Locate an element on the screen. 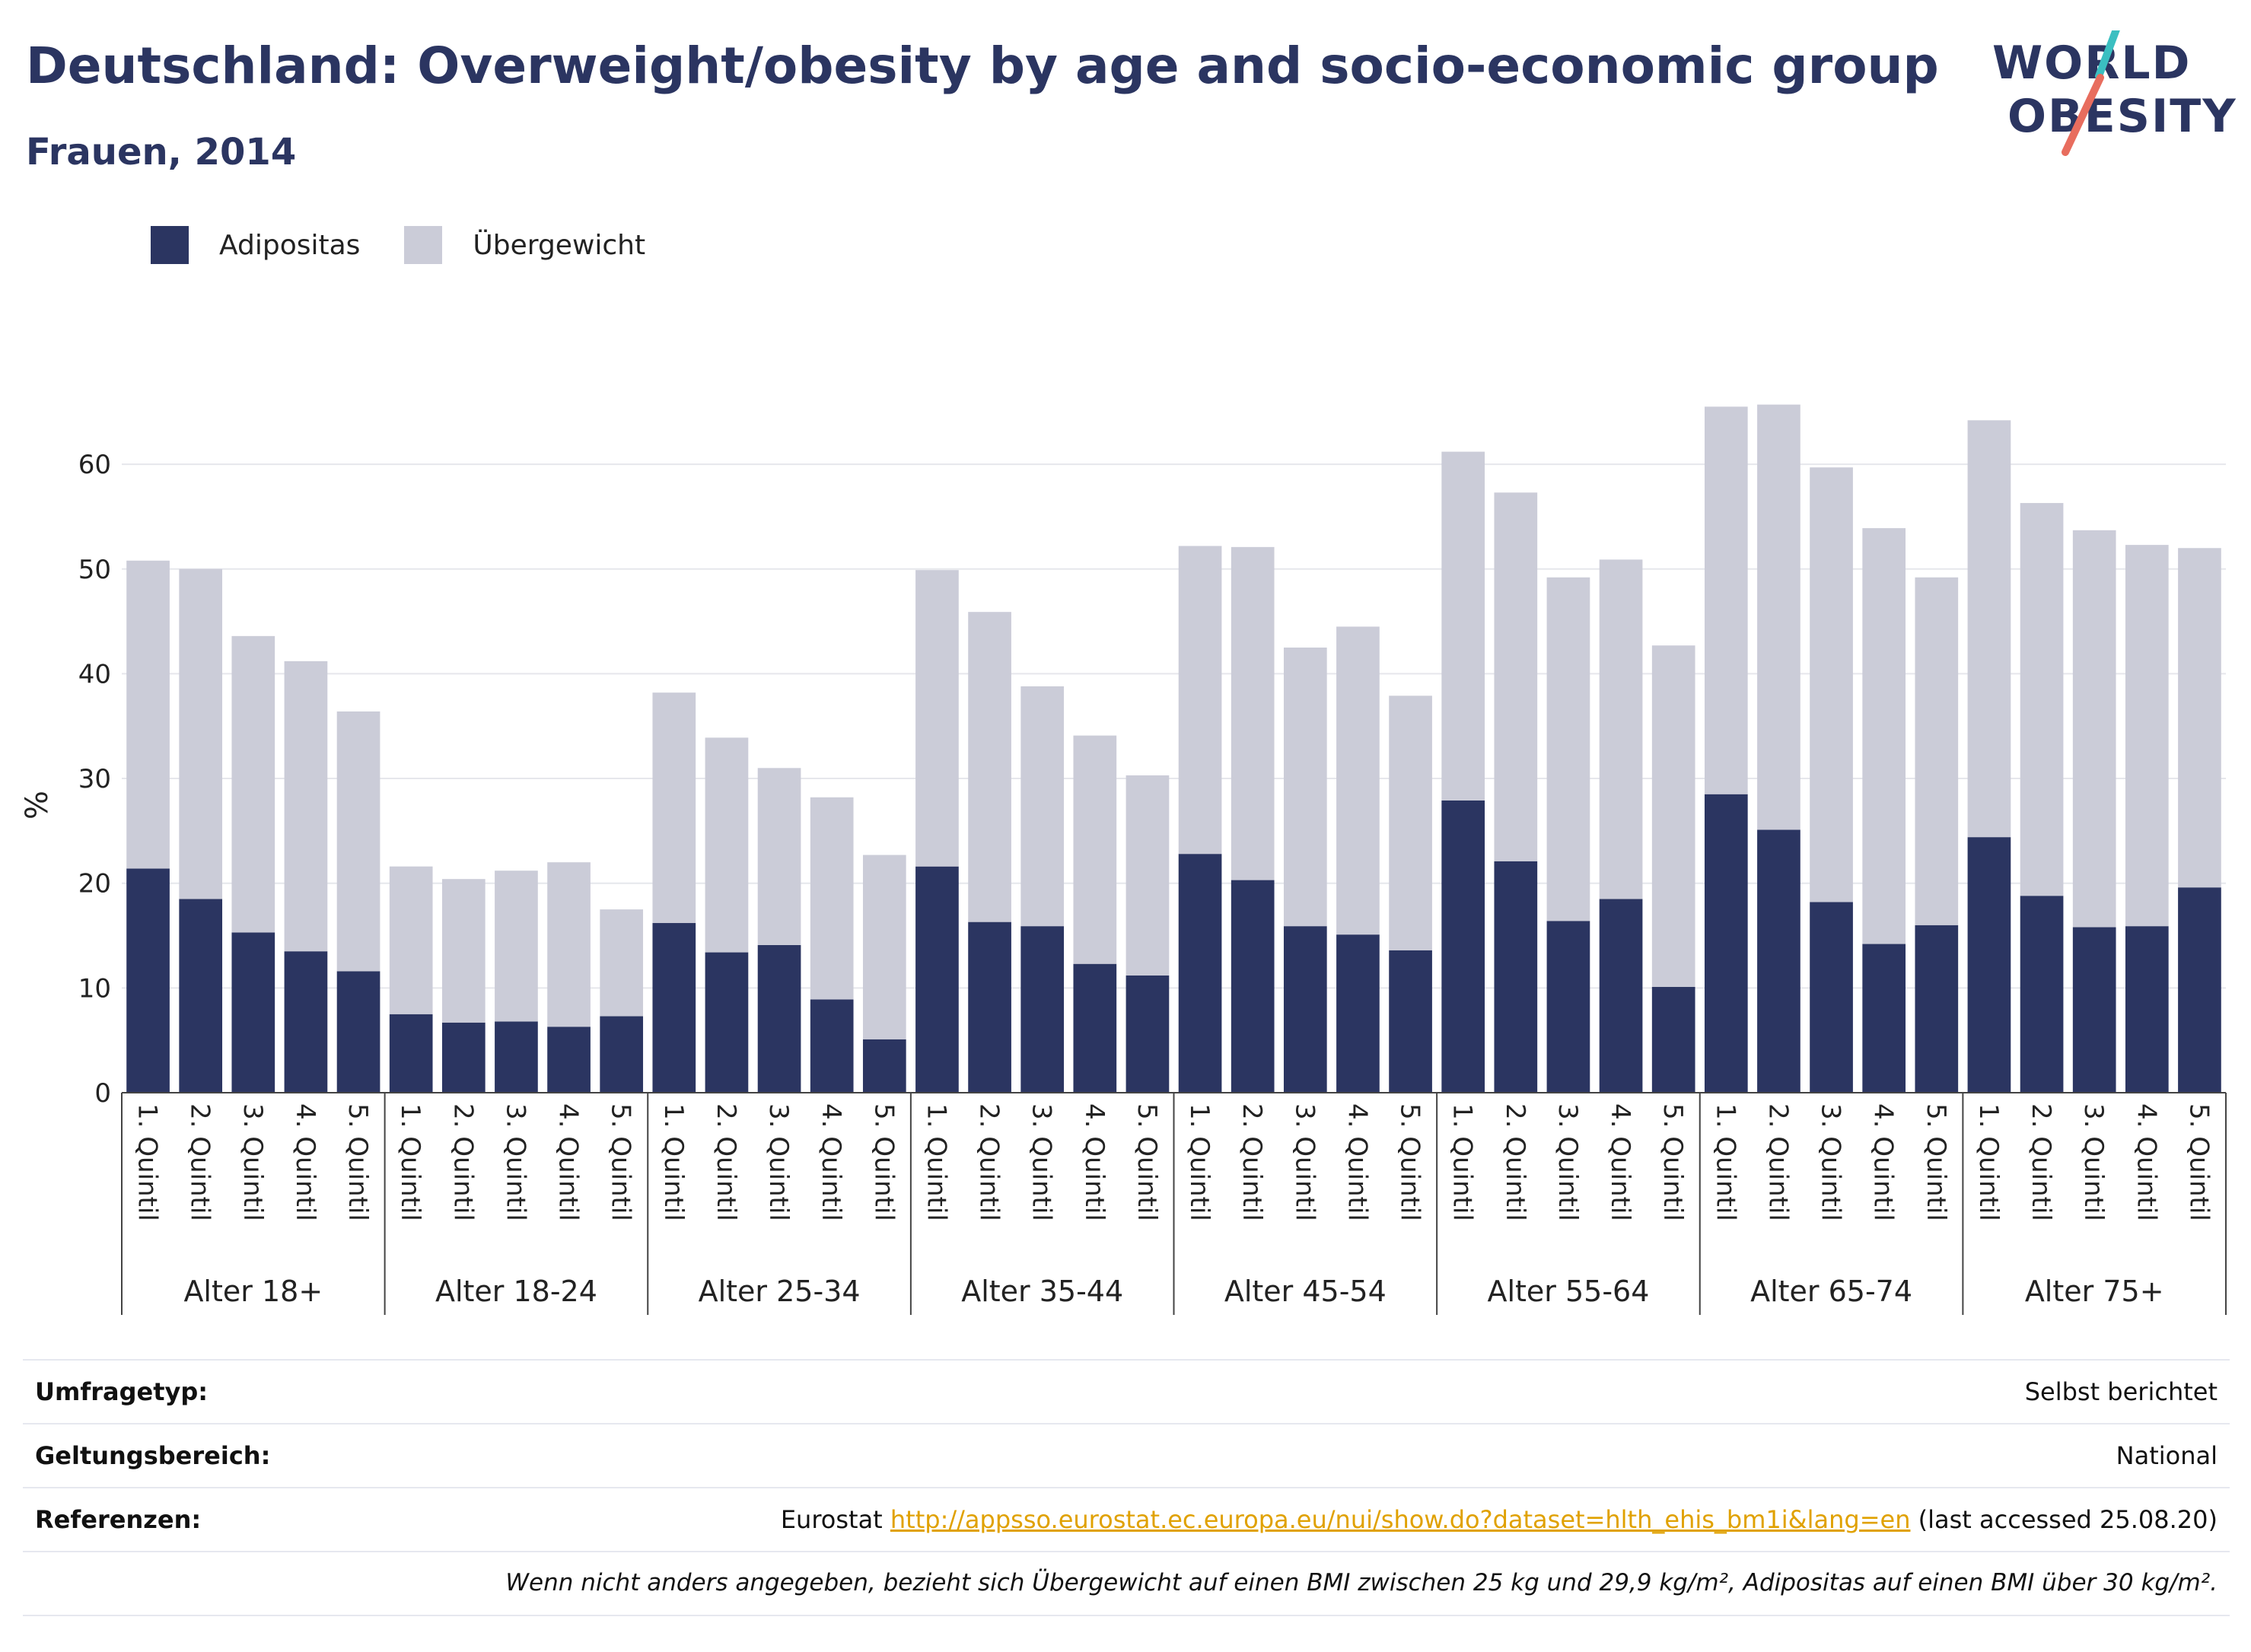  y-tick-label: 50 is located at coordinates (94, 570).